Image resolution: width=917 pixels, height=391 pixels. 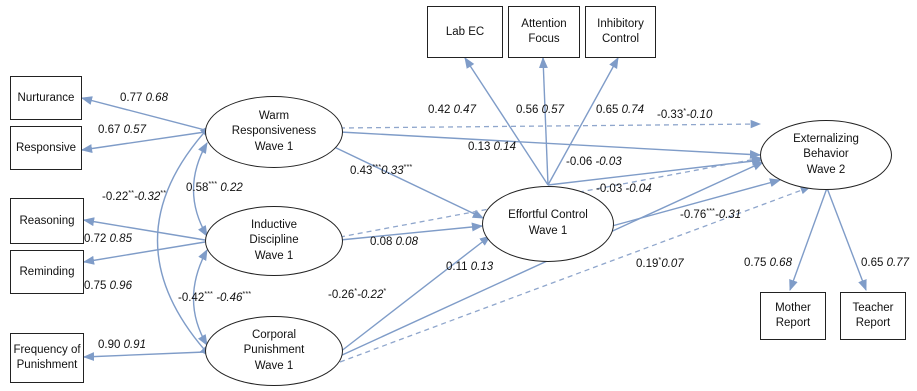 I want to click on coef-mother: 0.75 0.68, so click(x=768, y=263).